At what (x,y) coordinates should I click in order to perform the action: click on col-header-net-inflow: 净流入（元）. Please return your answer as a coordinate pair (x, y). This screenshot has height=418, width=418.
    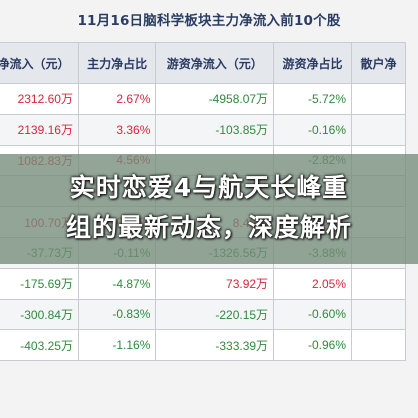
    Looking at the image, I should click on (39, 63).